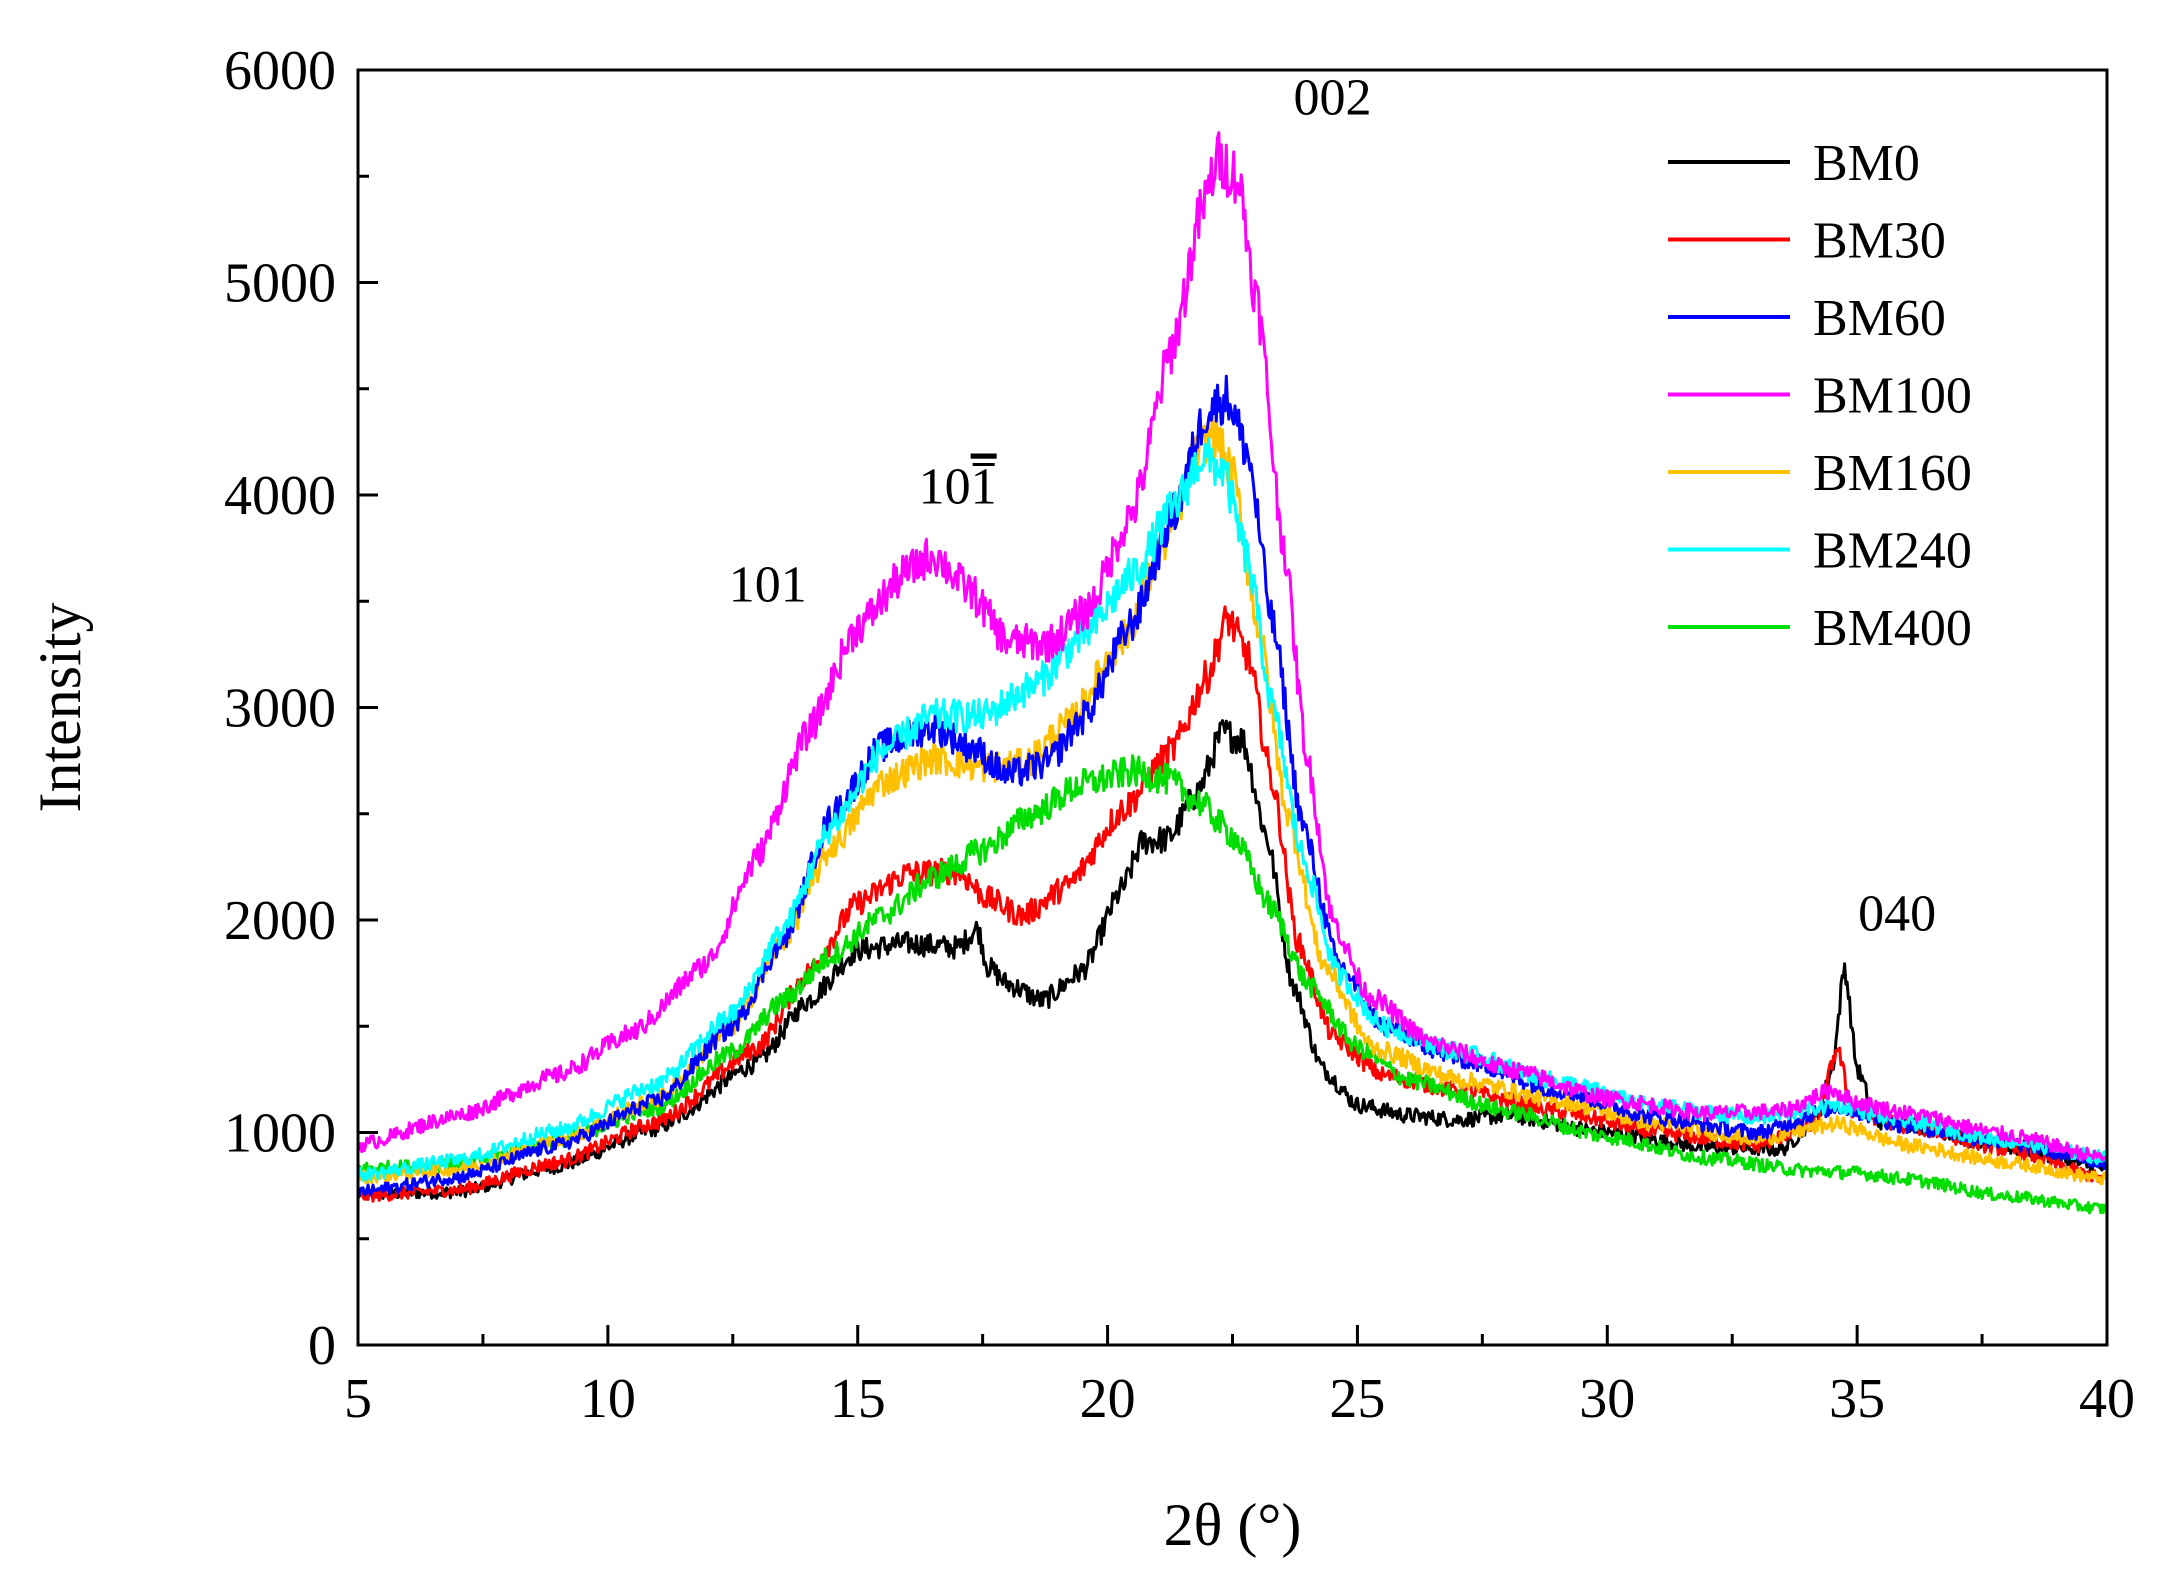  What do you see at coordinates (1807, 318) in the screenshot?
I see `legend-item-bm60: BM60` at bounding box center [1807, 318].